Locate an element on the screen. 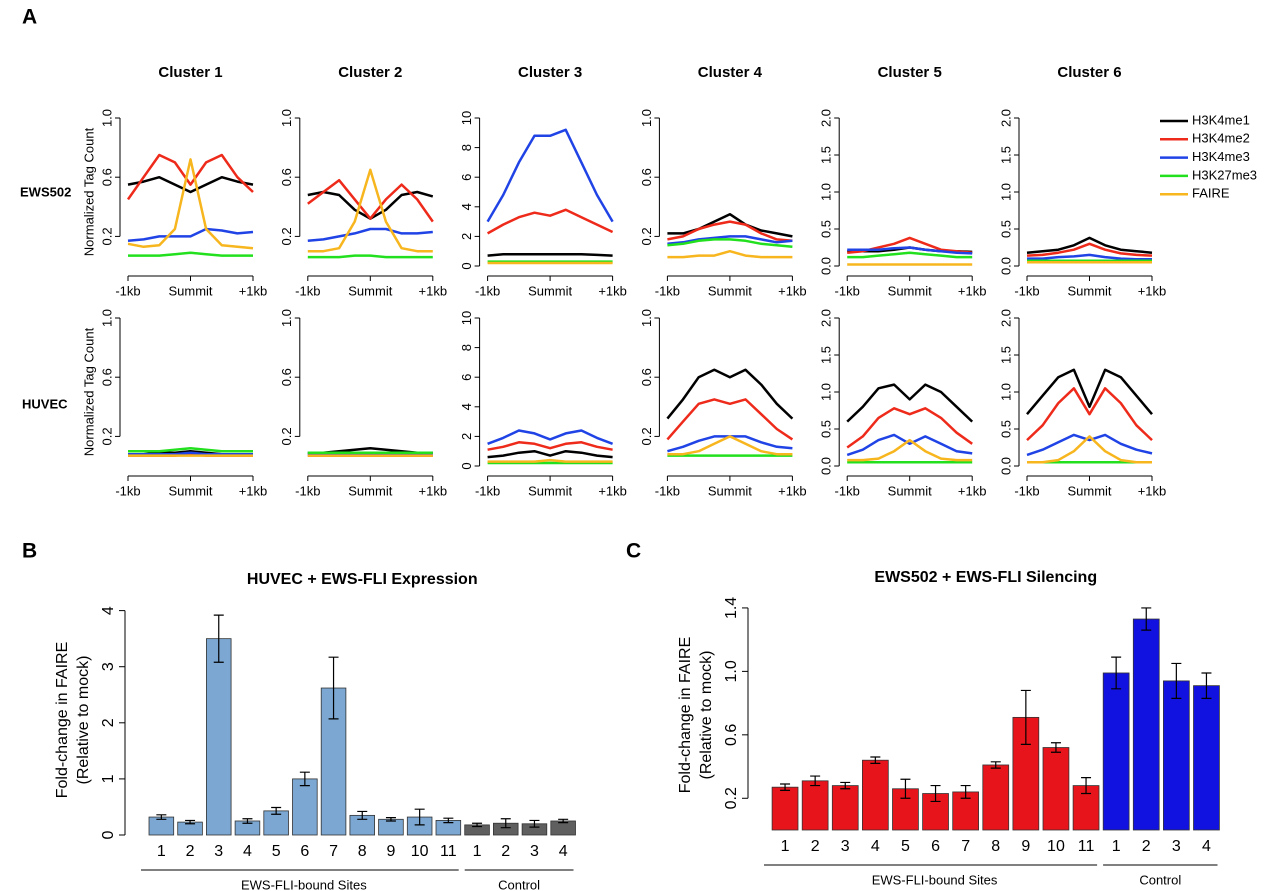  chart-title: EWS502 + EWS-FLI Silencing is located at coordinates (985, 577).